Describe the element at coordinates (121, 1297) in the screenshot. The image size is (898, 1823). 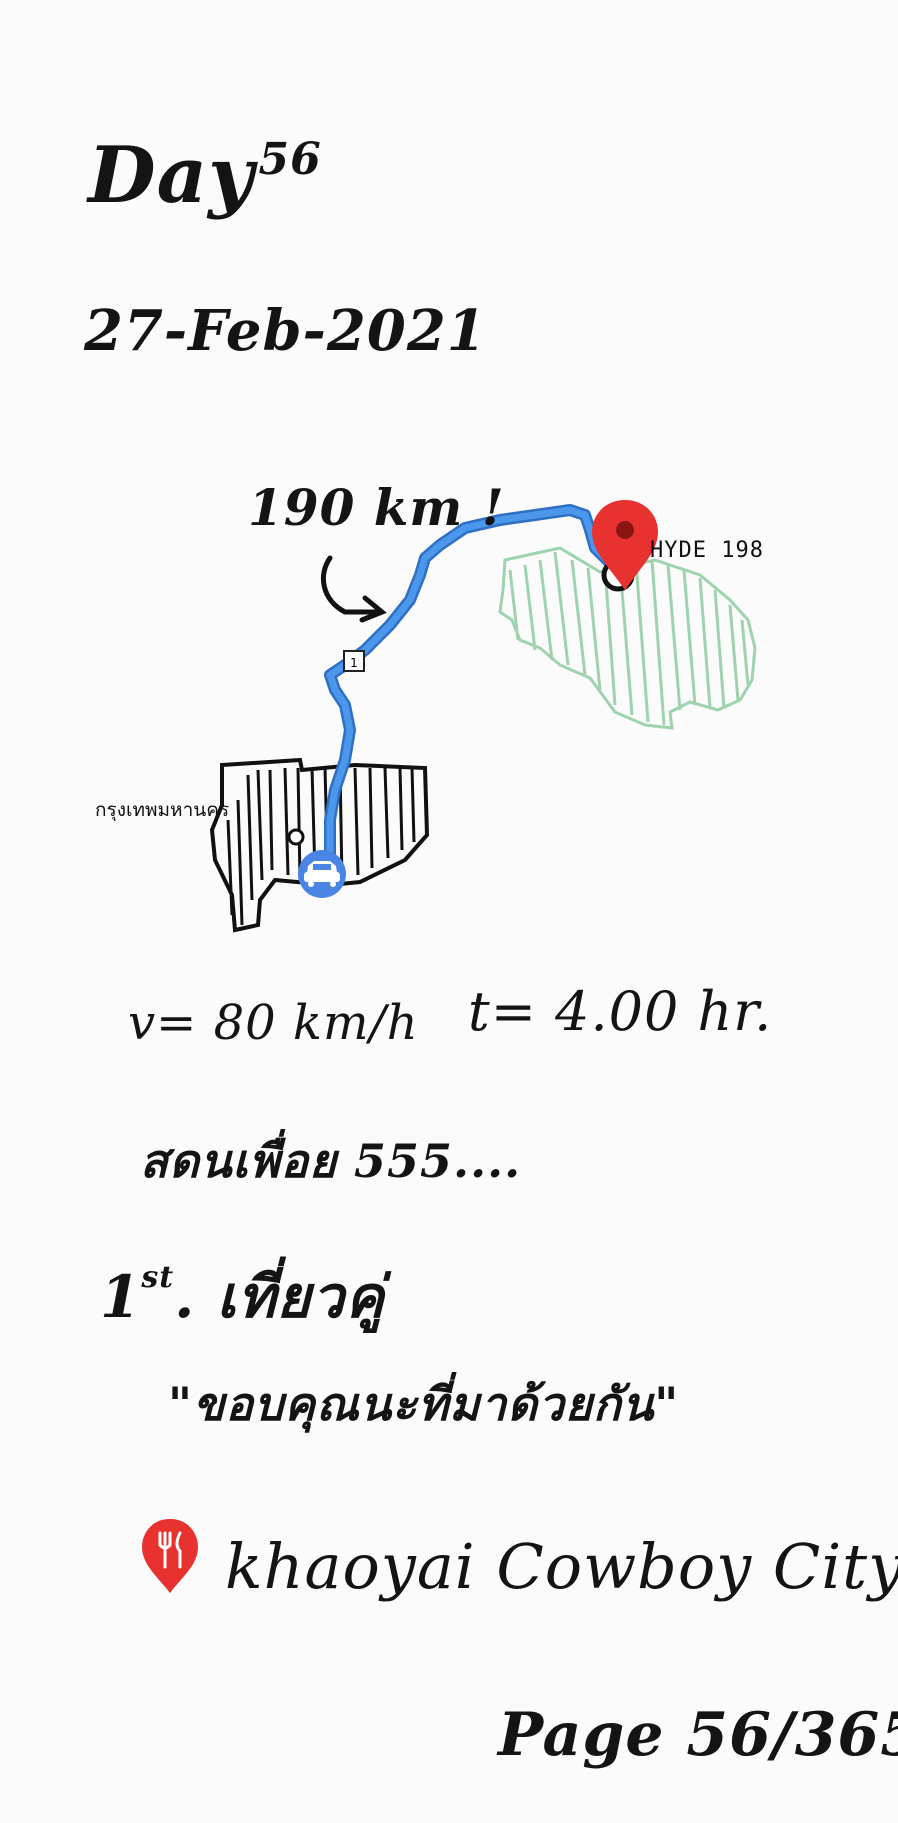
I see `first-prefix: 1` at that location.